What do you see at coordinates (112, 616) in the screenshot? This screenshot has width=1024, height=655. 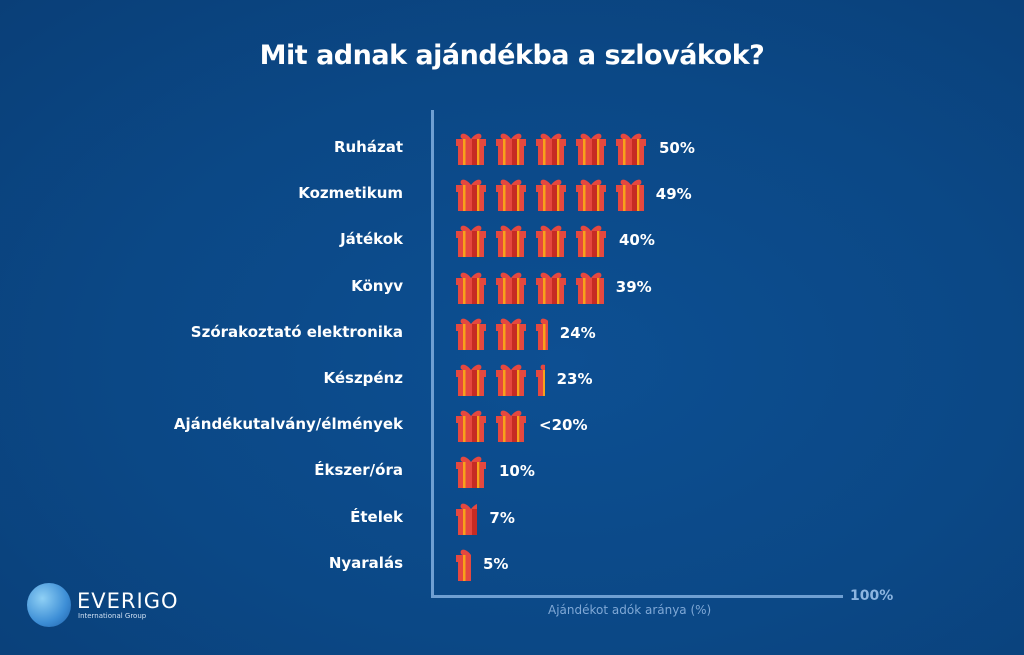 I see `logo-subtitle: International Group` at bounding box center [112, 616].